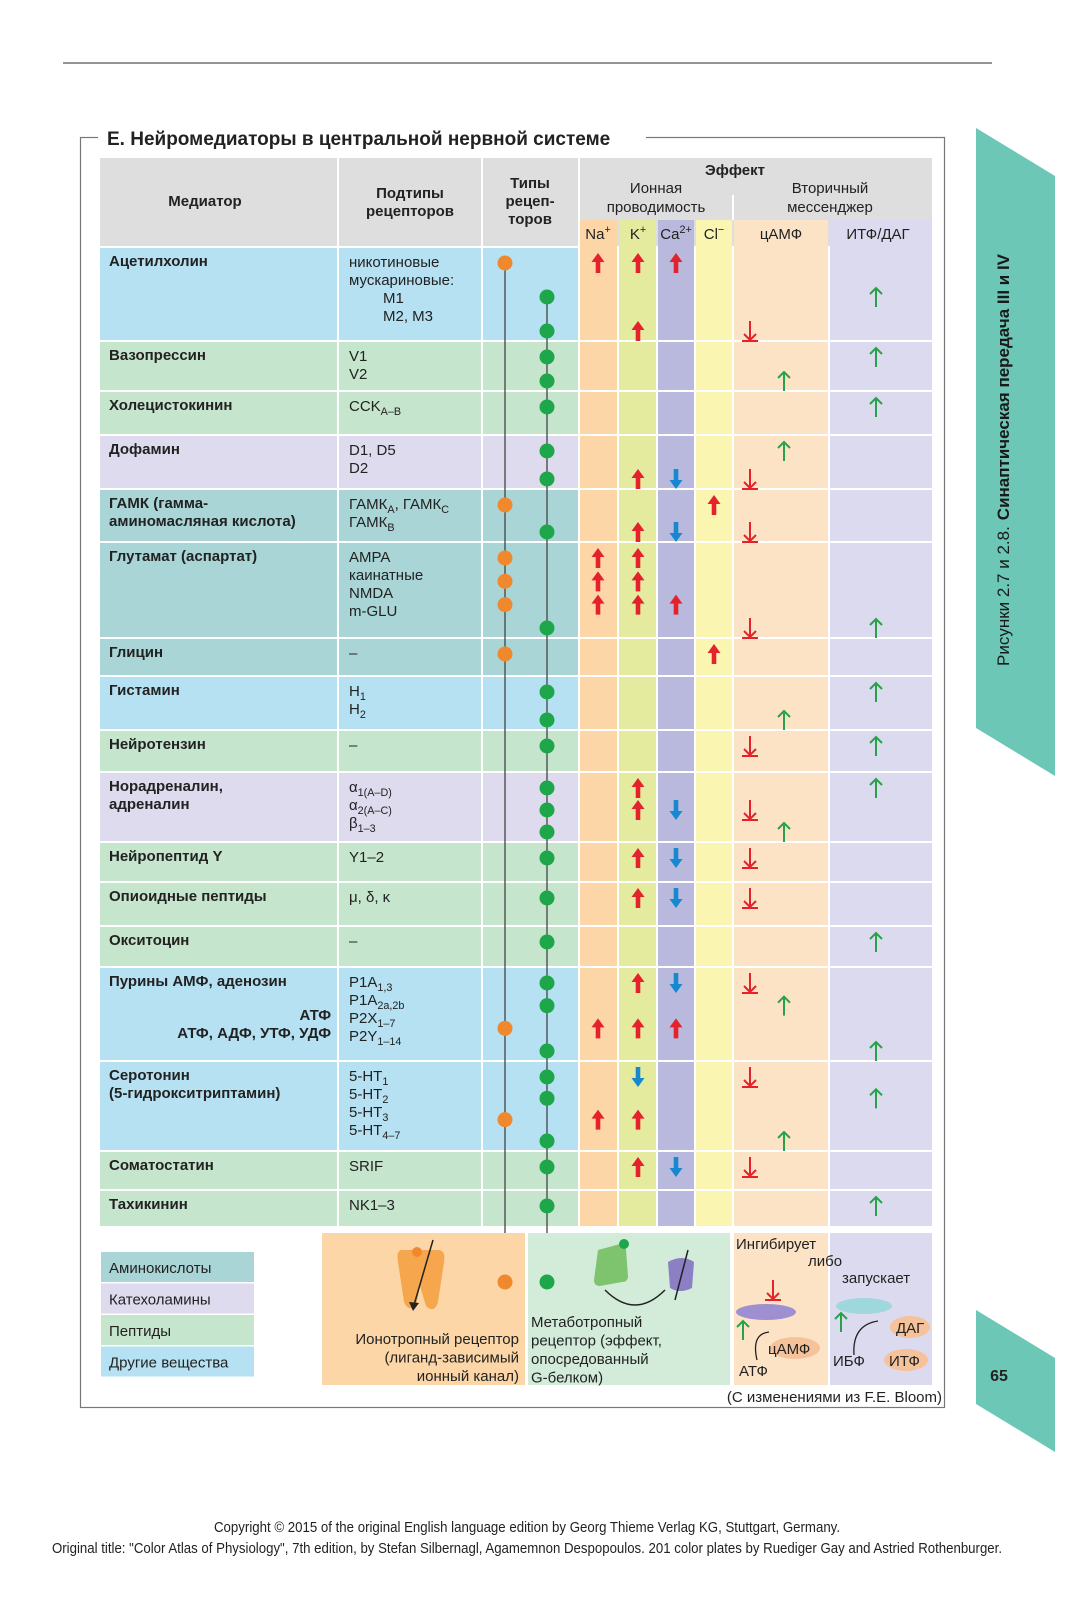 The height and width of the screenshot is (1600, 1078). Describe the element at coordinates (161, 1165) in the screenshot. I see `mediator-name: Соматостатин` at that location.